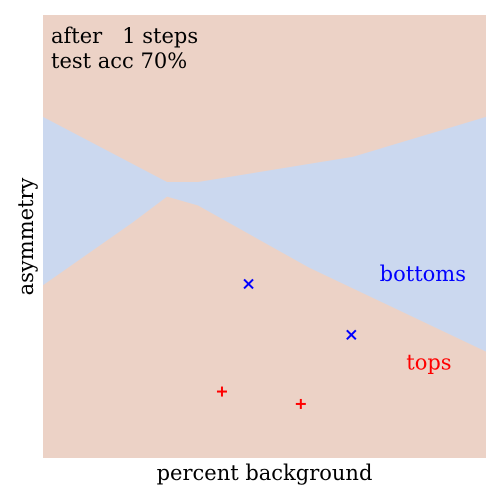  Describe the element at coordinates (428, 362) in the screenshot. I see `tops-label: tops` at that location.